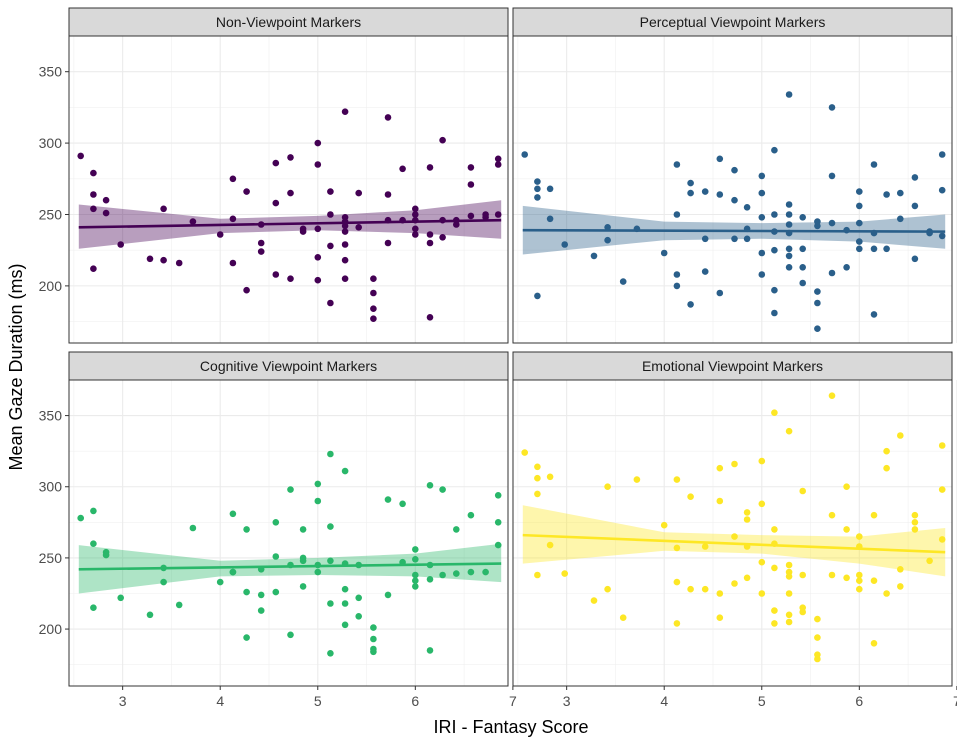 This screenshot has height=742, width=957. What do you see at coordinates (51, 72) in the screenshot?
I see `y-tick-label: 350` at bounding box center [51, 72].